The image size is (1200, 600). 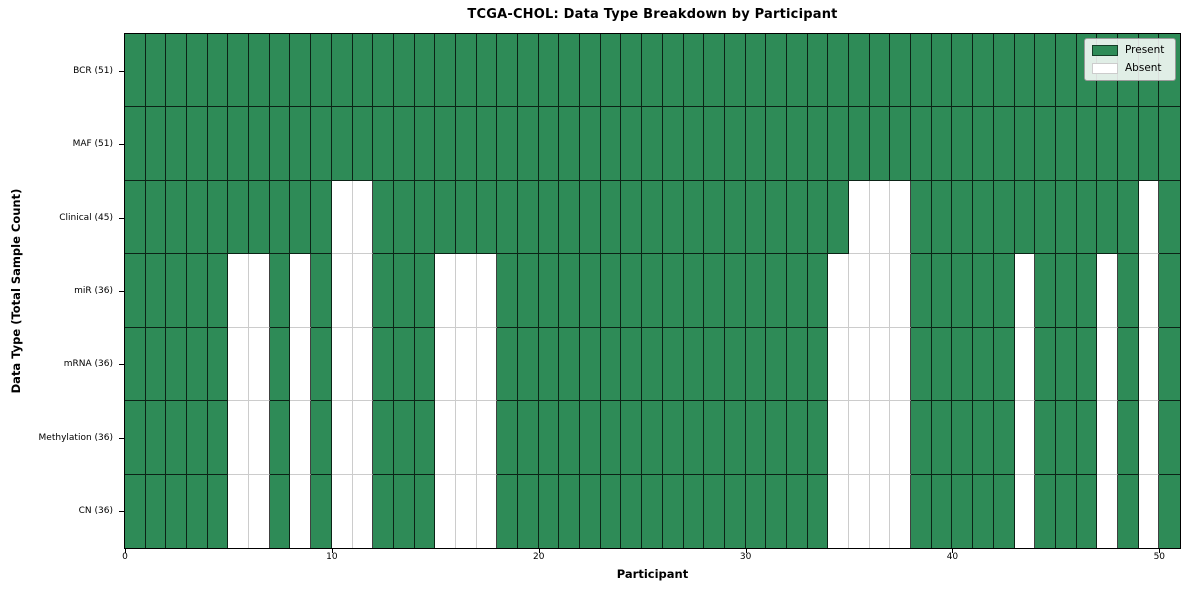 I want to click on absent-swatch-icon, so click(x=1105, y=68).